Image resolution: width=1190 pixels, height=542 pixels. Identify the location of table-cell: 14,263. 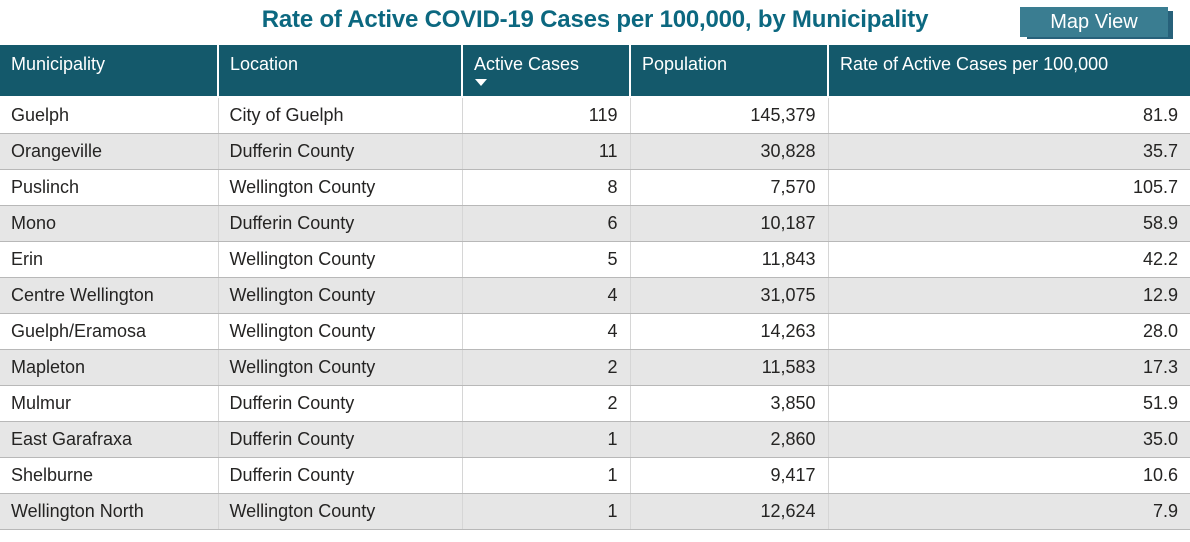
(728, 331).